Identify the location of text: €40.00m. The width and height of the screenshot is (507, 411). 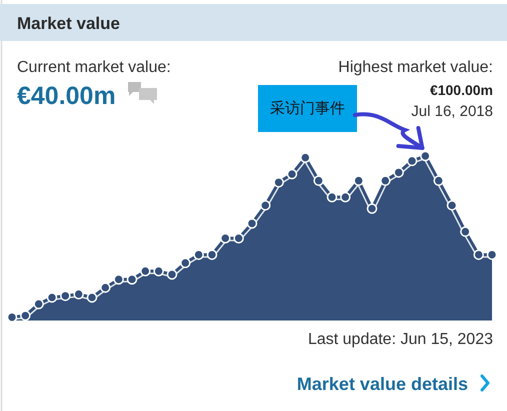
(66, 96).